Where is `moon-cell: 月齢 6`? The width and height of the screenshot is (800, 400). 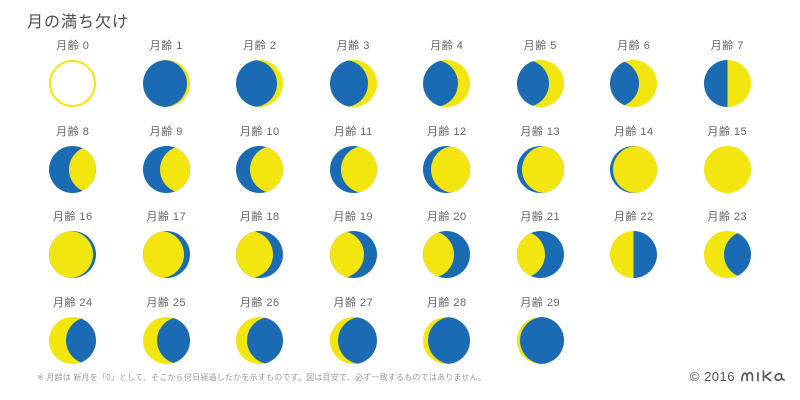
moon-cell: 月齢 6 is located at coordinates (634, 83).